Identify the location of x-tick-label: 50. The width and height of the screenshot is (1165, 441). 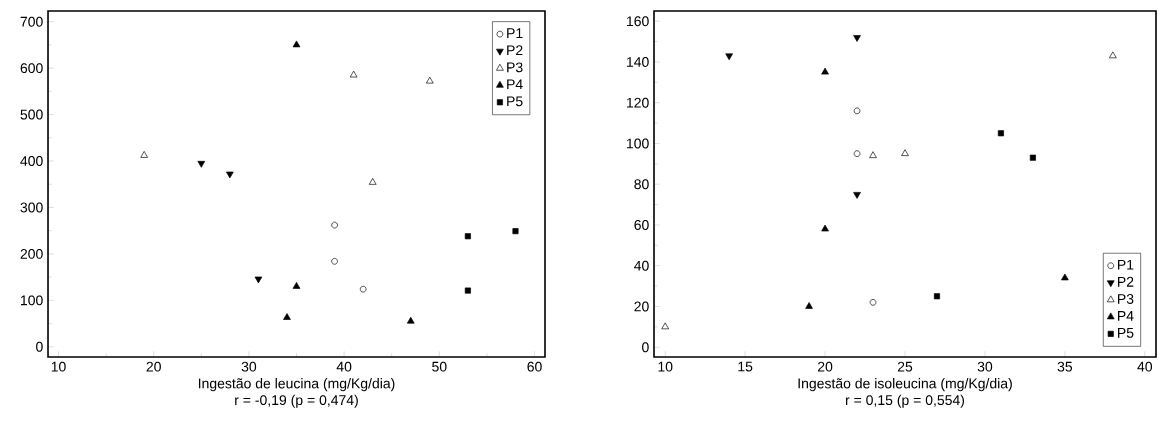
(439, 366).